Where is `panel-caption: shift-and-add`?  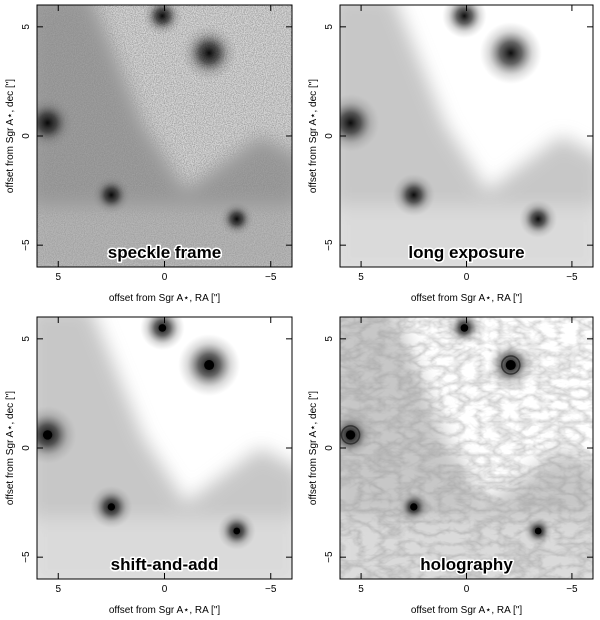 panel-caption: shift-and-add is located at coordinates (165, 564).